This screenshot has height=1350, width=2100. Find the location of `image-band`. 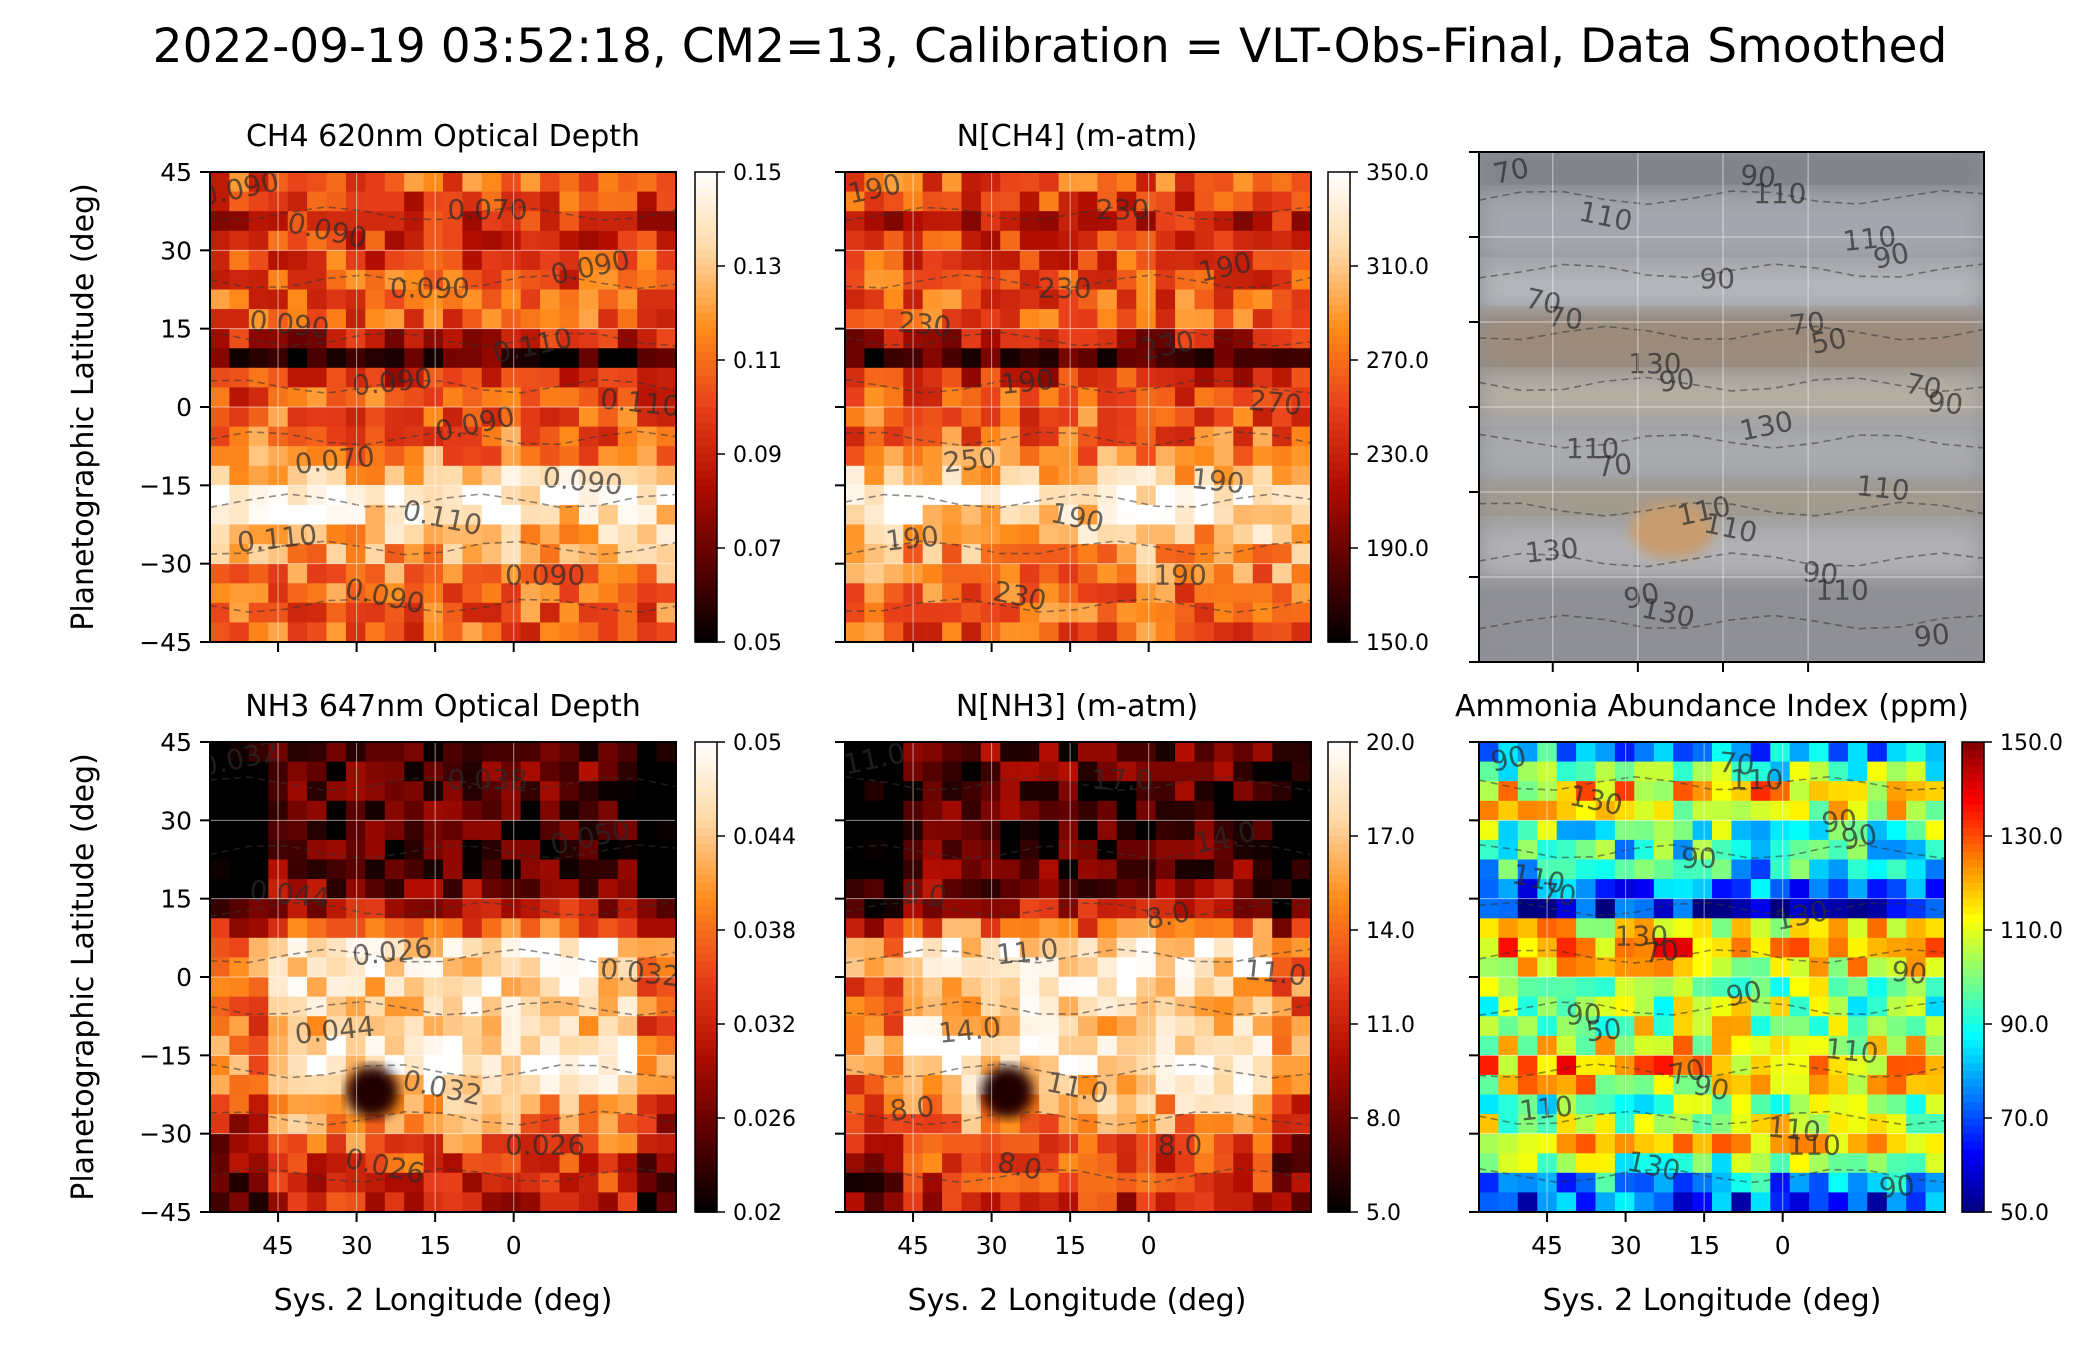

image-band is located at coordinates (1731, 227).